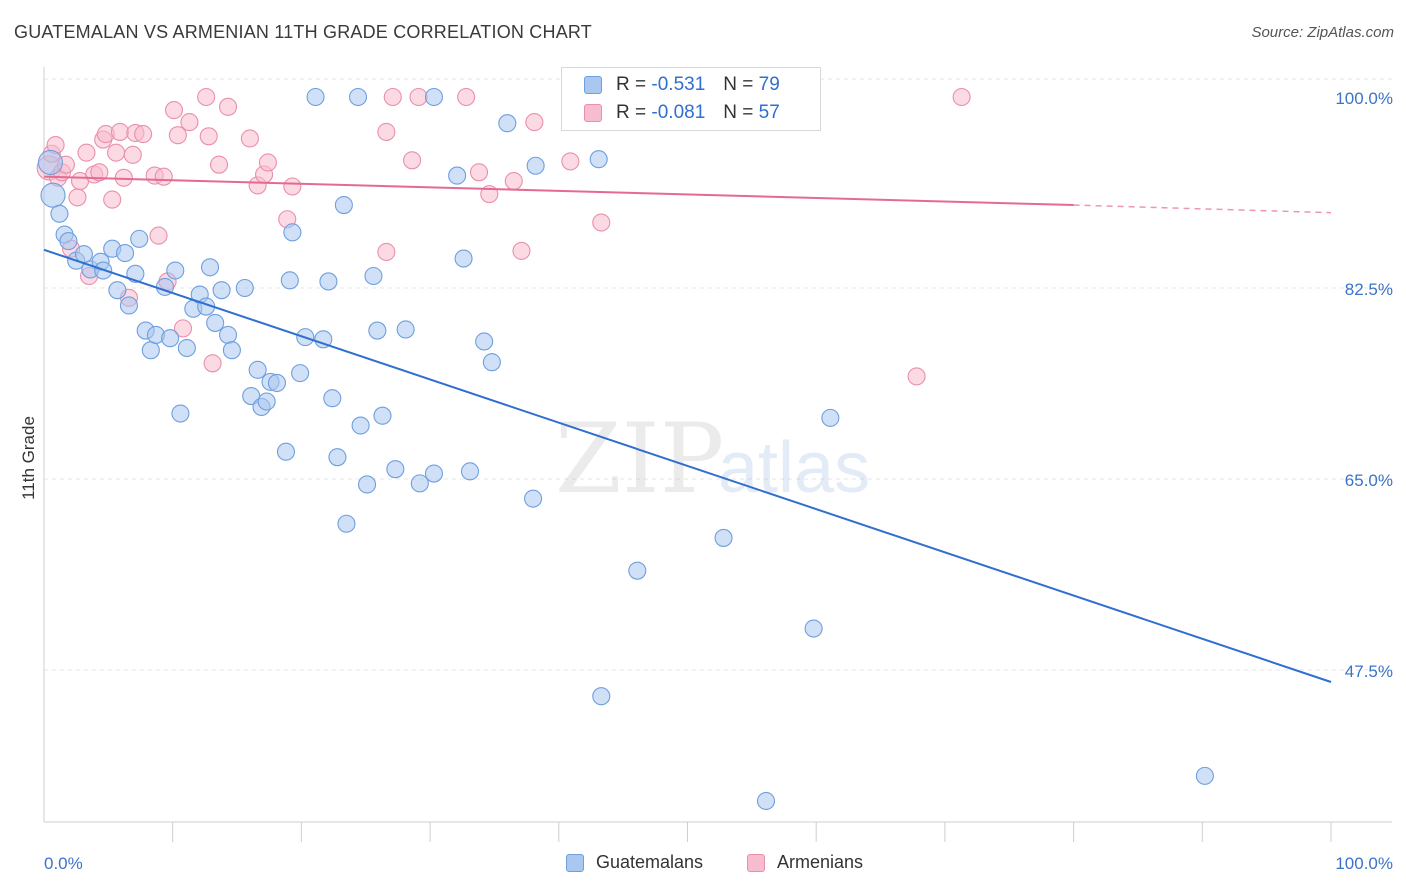 This screenshot has width=1406, height=892. I want to click on legend-r-value: -0.081, so click(678, 112).